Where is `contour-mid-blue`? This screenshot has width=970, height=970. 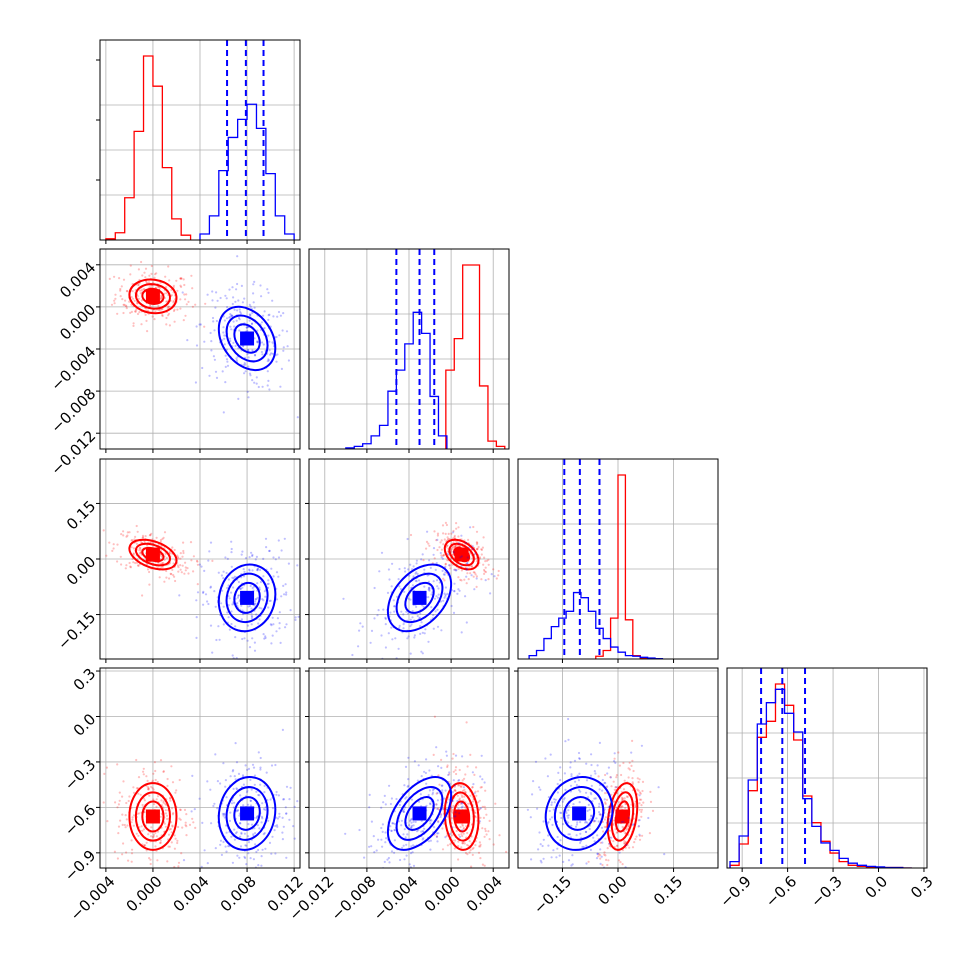
contour-mid-blue is located at coordinates (247, 338).